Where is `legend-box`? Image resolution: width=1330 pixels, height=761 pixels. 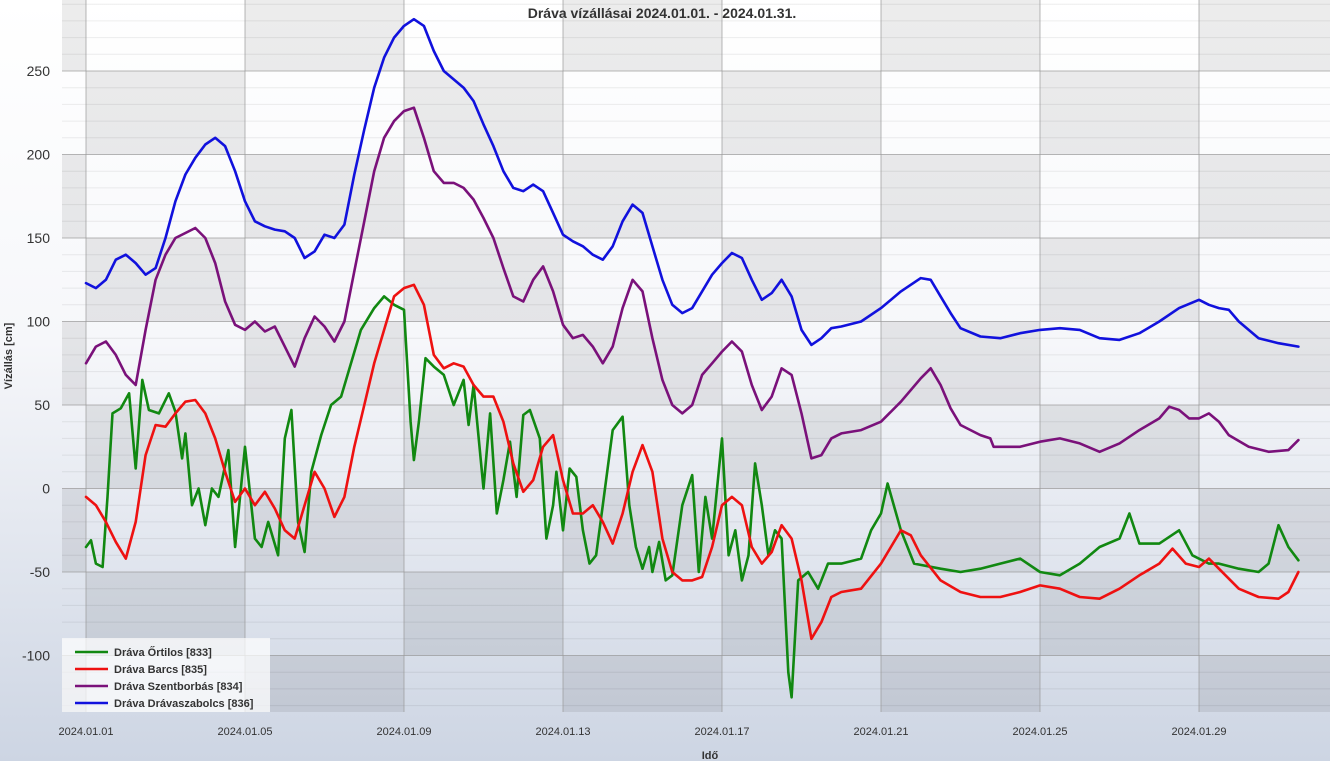 legend-box is located at coordinates (166, 675).